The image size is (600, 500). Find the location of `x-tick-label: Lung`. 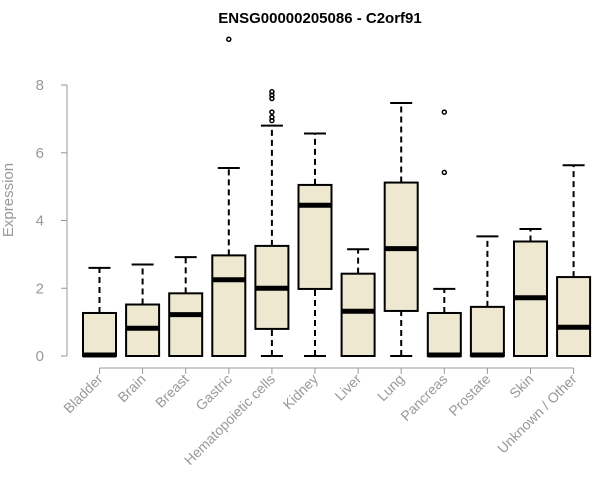

x-tick-label: Lung is located at coordinates (390, 387).